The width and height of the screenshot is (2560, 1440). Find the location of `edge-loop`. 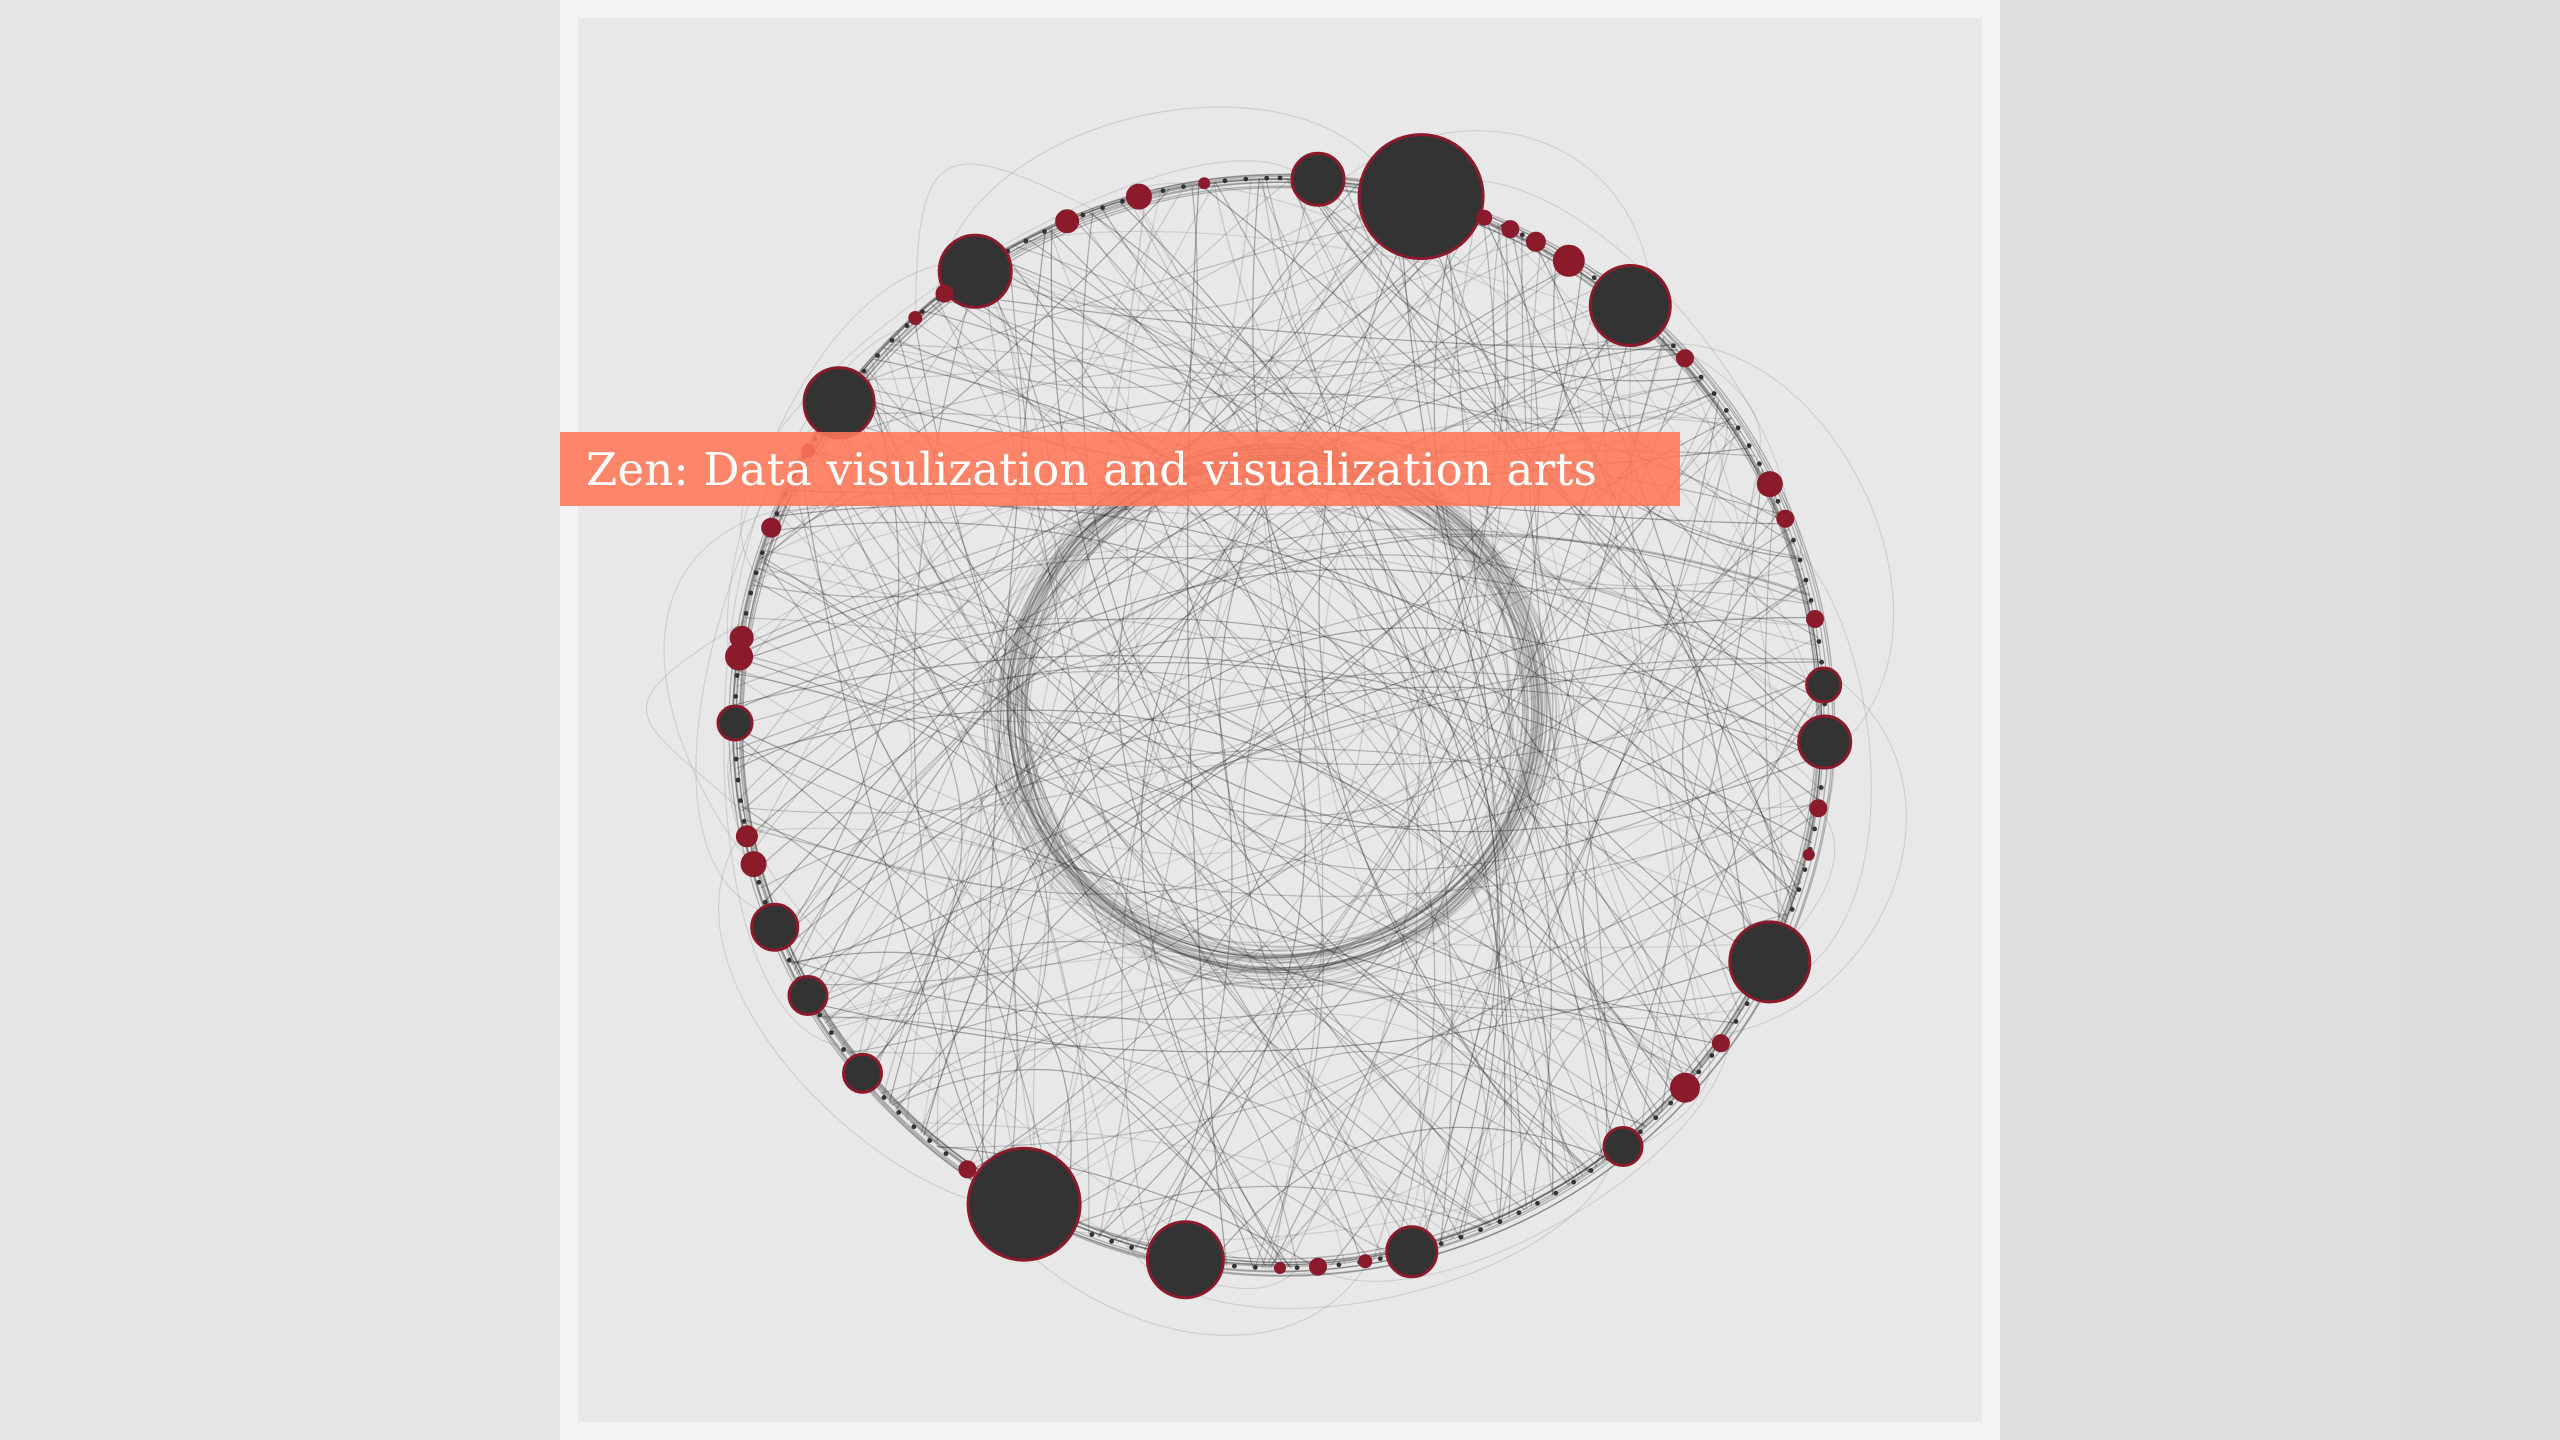

edge-loop is located at coordinates (1013, 1021).